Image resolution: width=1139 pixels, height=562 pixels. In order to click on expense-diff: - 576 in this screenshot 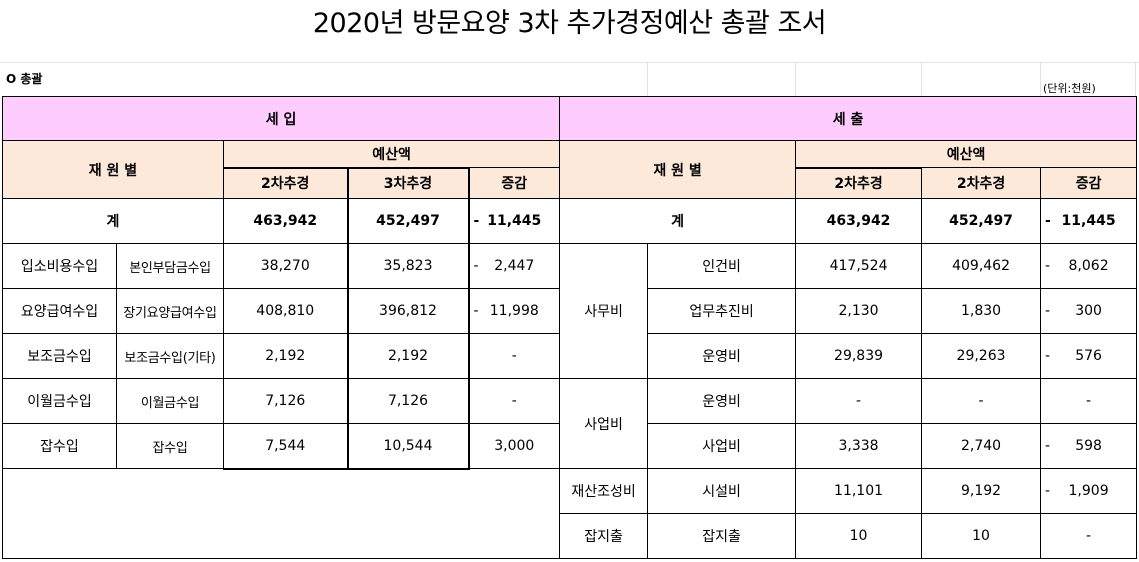, I will do `click(1089, 356)`.